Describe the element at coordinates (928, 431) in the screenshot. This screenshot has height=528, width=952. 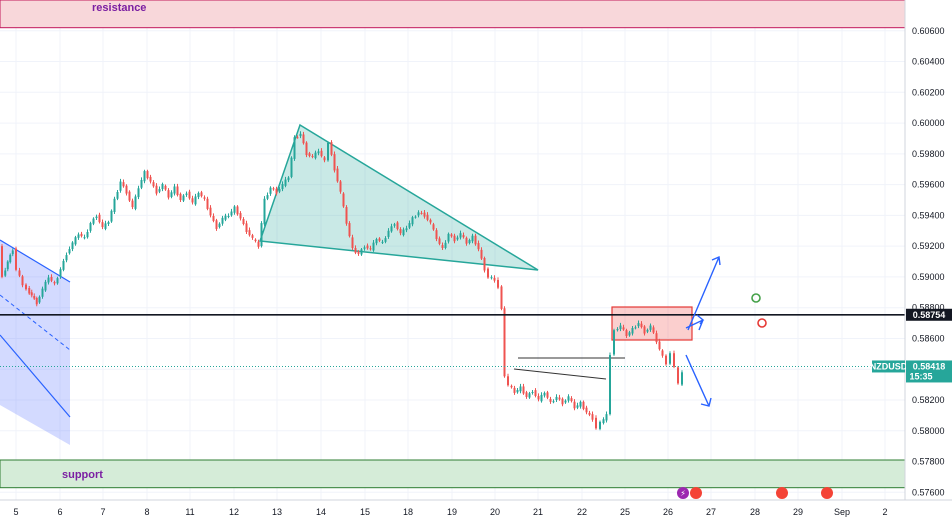
I see `y-tick-label: 0.58000` at that location.